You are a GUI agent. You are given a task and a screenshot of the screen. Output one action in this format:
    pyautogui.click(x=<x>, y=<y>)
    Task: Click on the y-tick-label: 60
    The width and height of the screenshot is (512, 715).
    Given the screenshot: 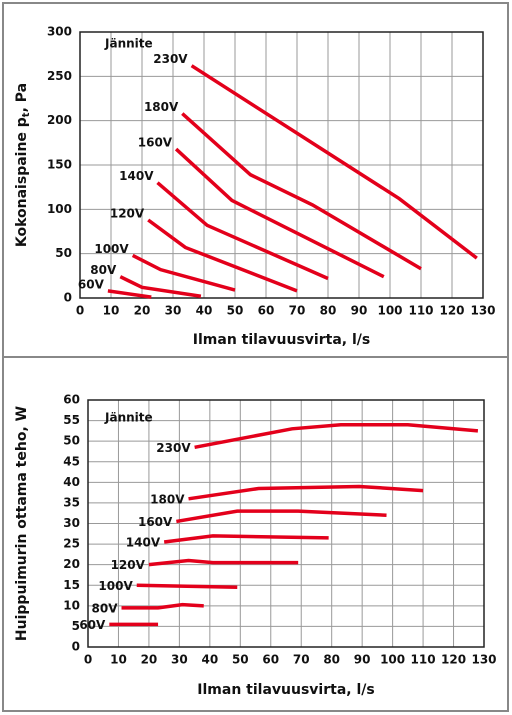 What is the action you would take?
    pyautogui.click(x=71, y=400)
    